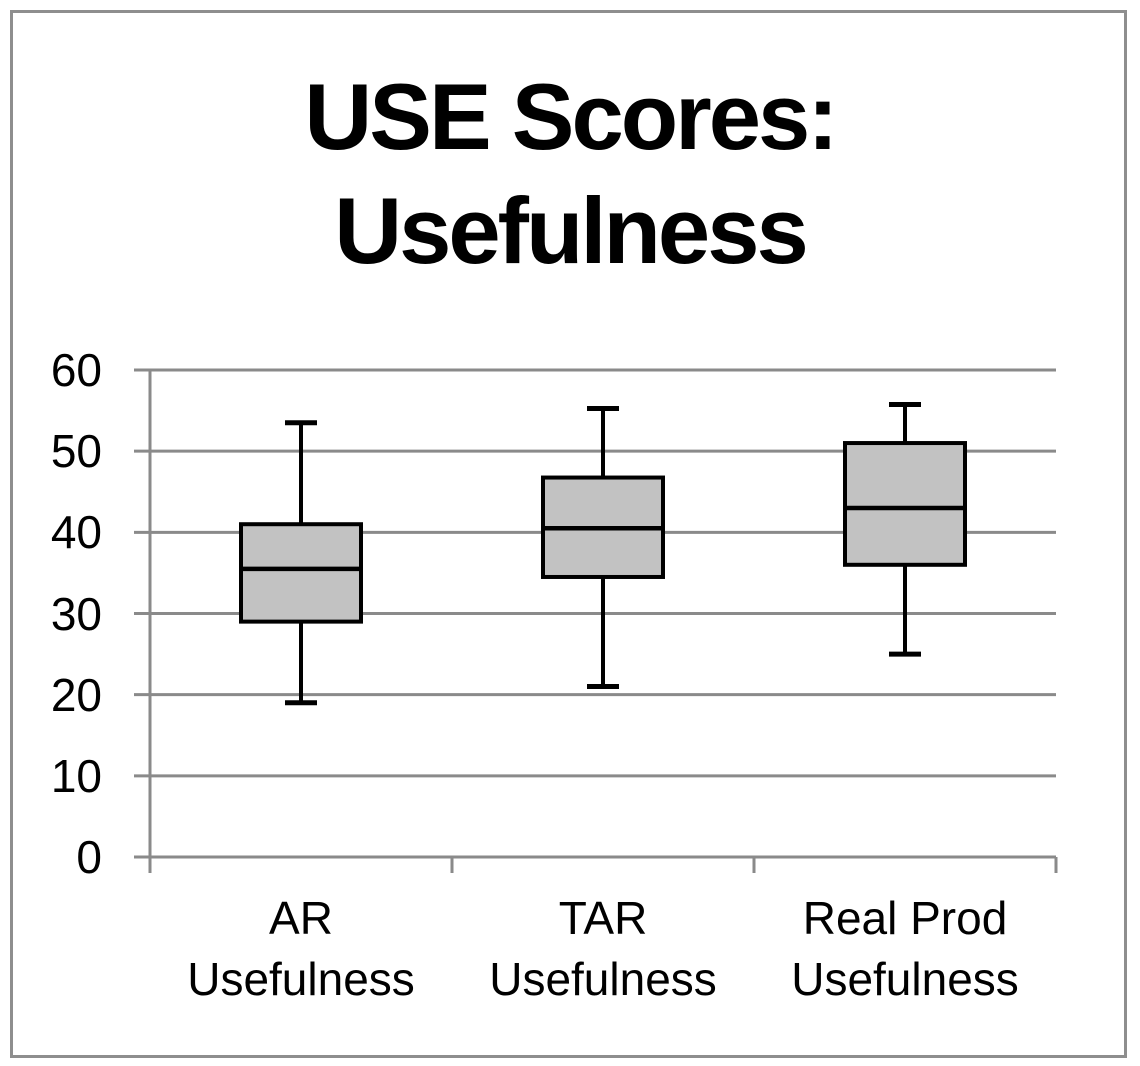 This screenshot has height=1066, width=1140. I want to click on y-axis-tick-label: 10, so click(76, 775).